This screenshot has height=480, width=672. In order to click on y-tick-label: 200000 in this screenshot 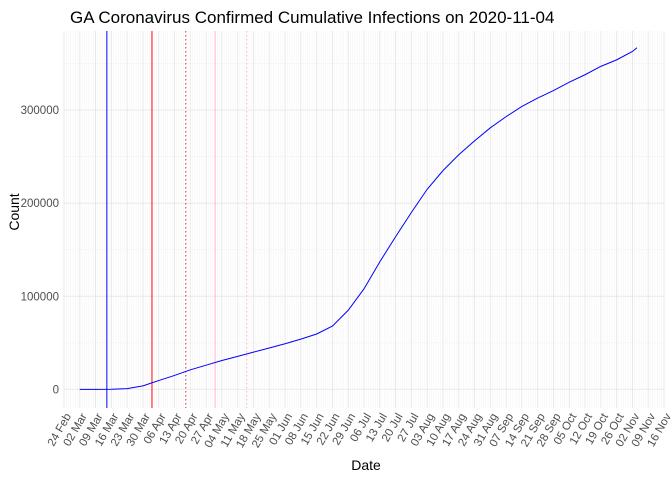, I will do `click(40, 204)`.